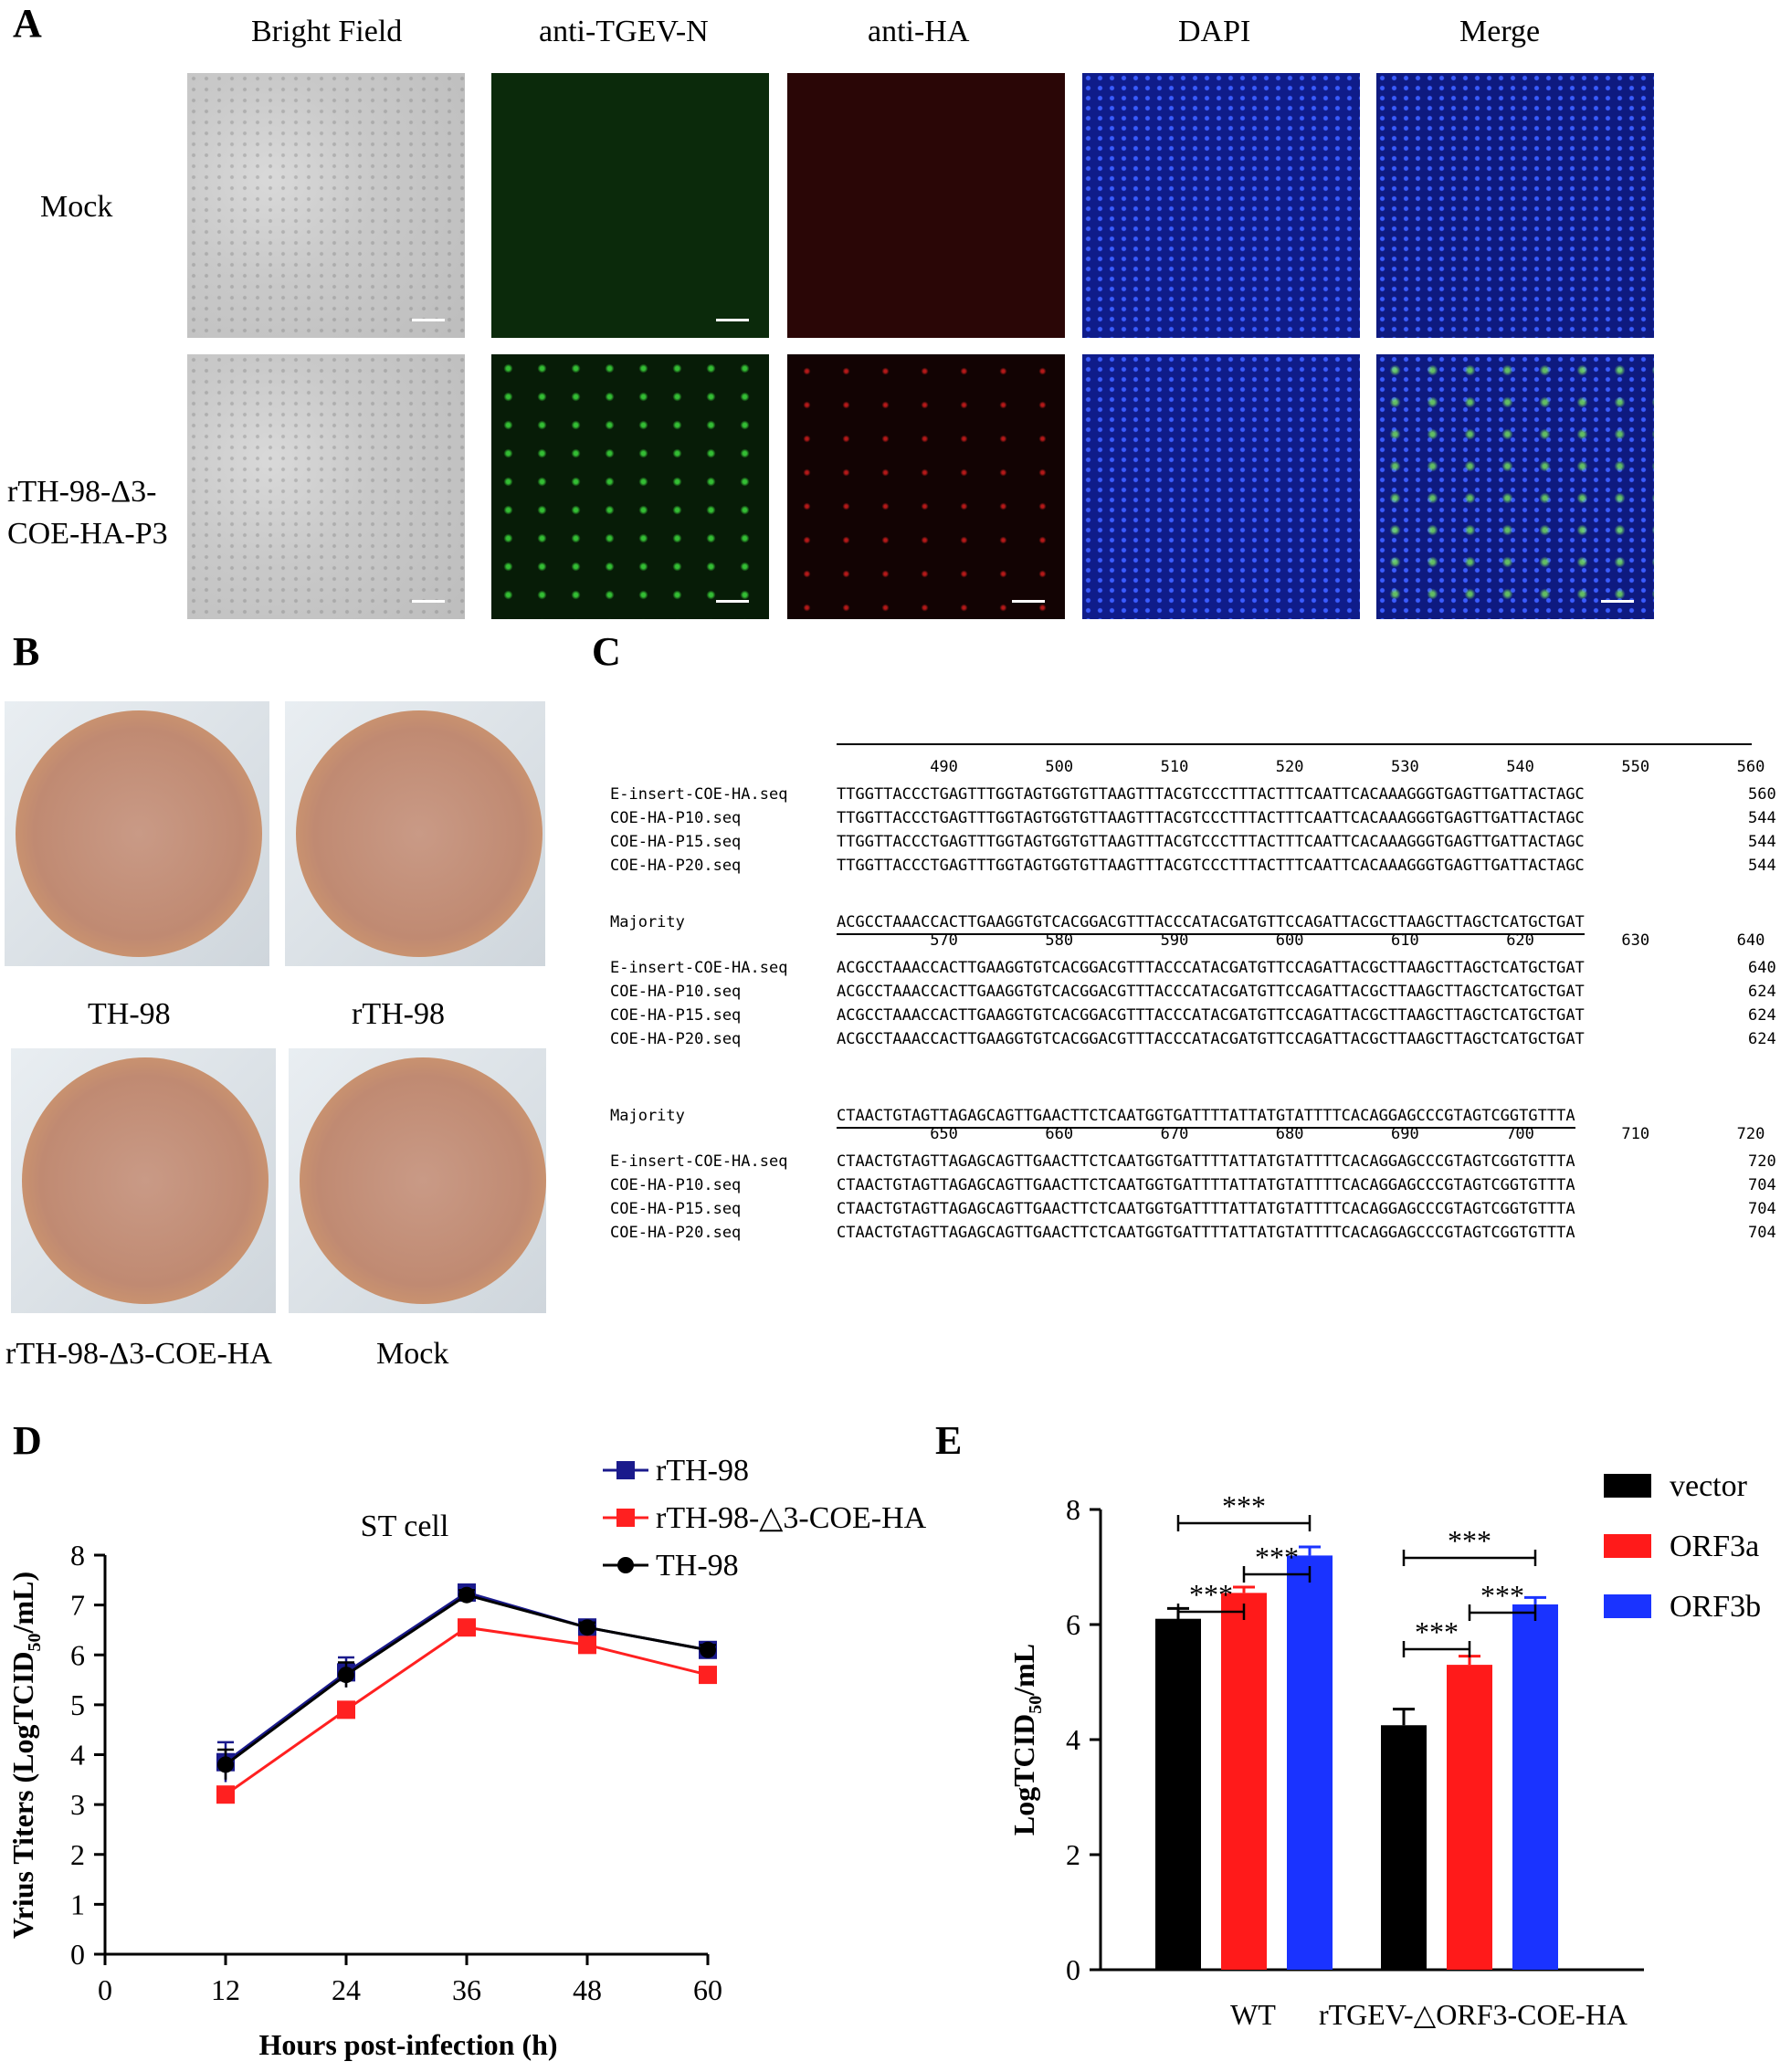 The width and height of the screenshot is (1791, 2072). I want to click on micrograph-mock-anti-tgev-n, so click(630, 205).